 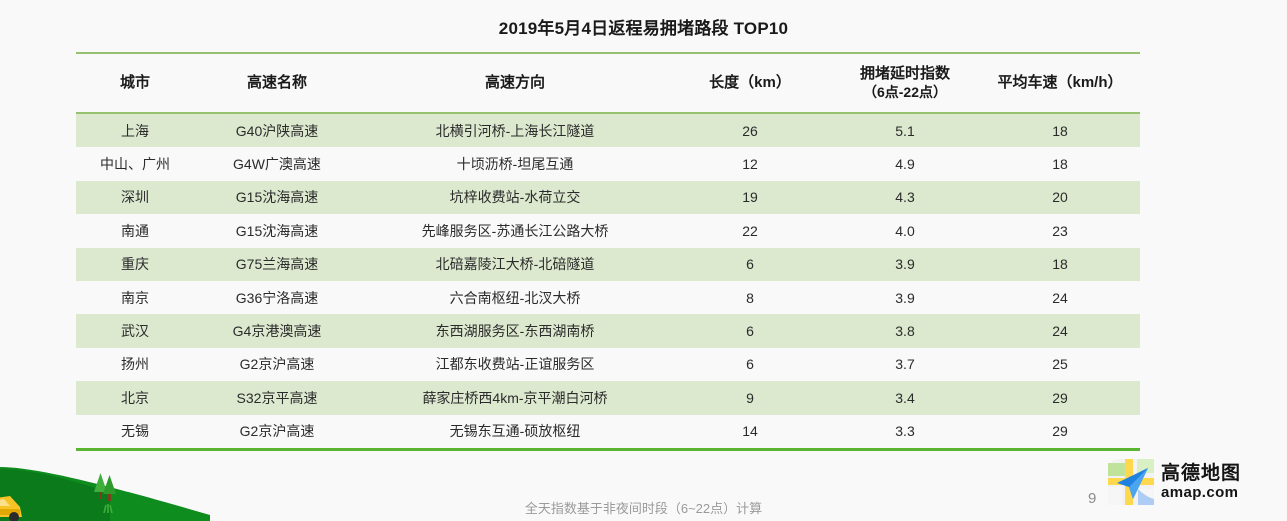 I want to click on column-header-average-speed: 平均车速（km/h）, so click(x=1060, y=83).